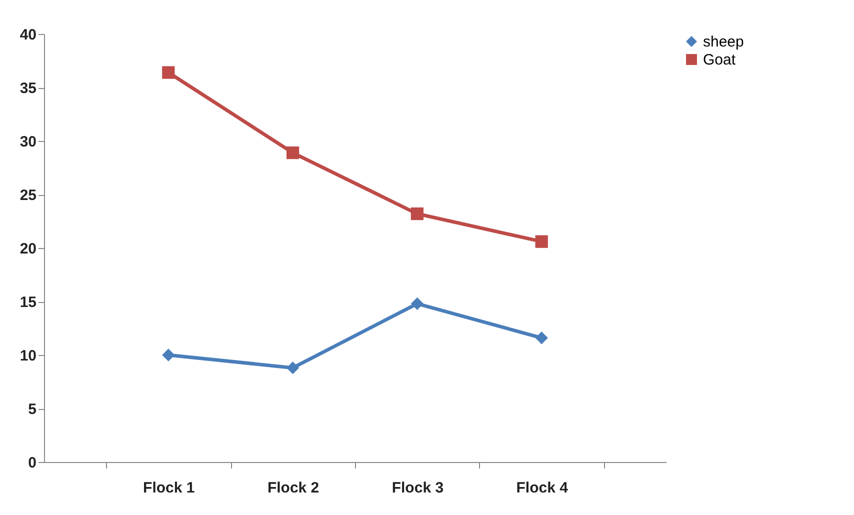 This screenshot has width=854, height=515. I want to click on y-tick-label: 40, so click(28, 35).